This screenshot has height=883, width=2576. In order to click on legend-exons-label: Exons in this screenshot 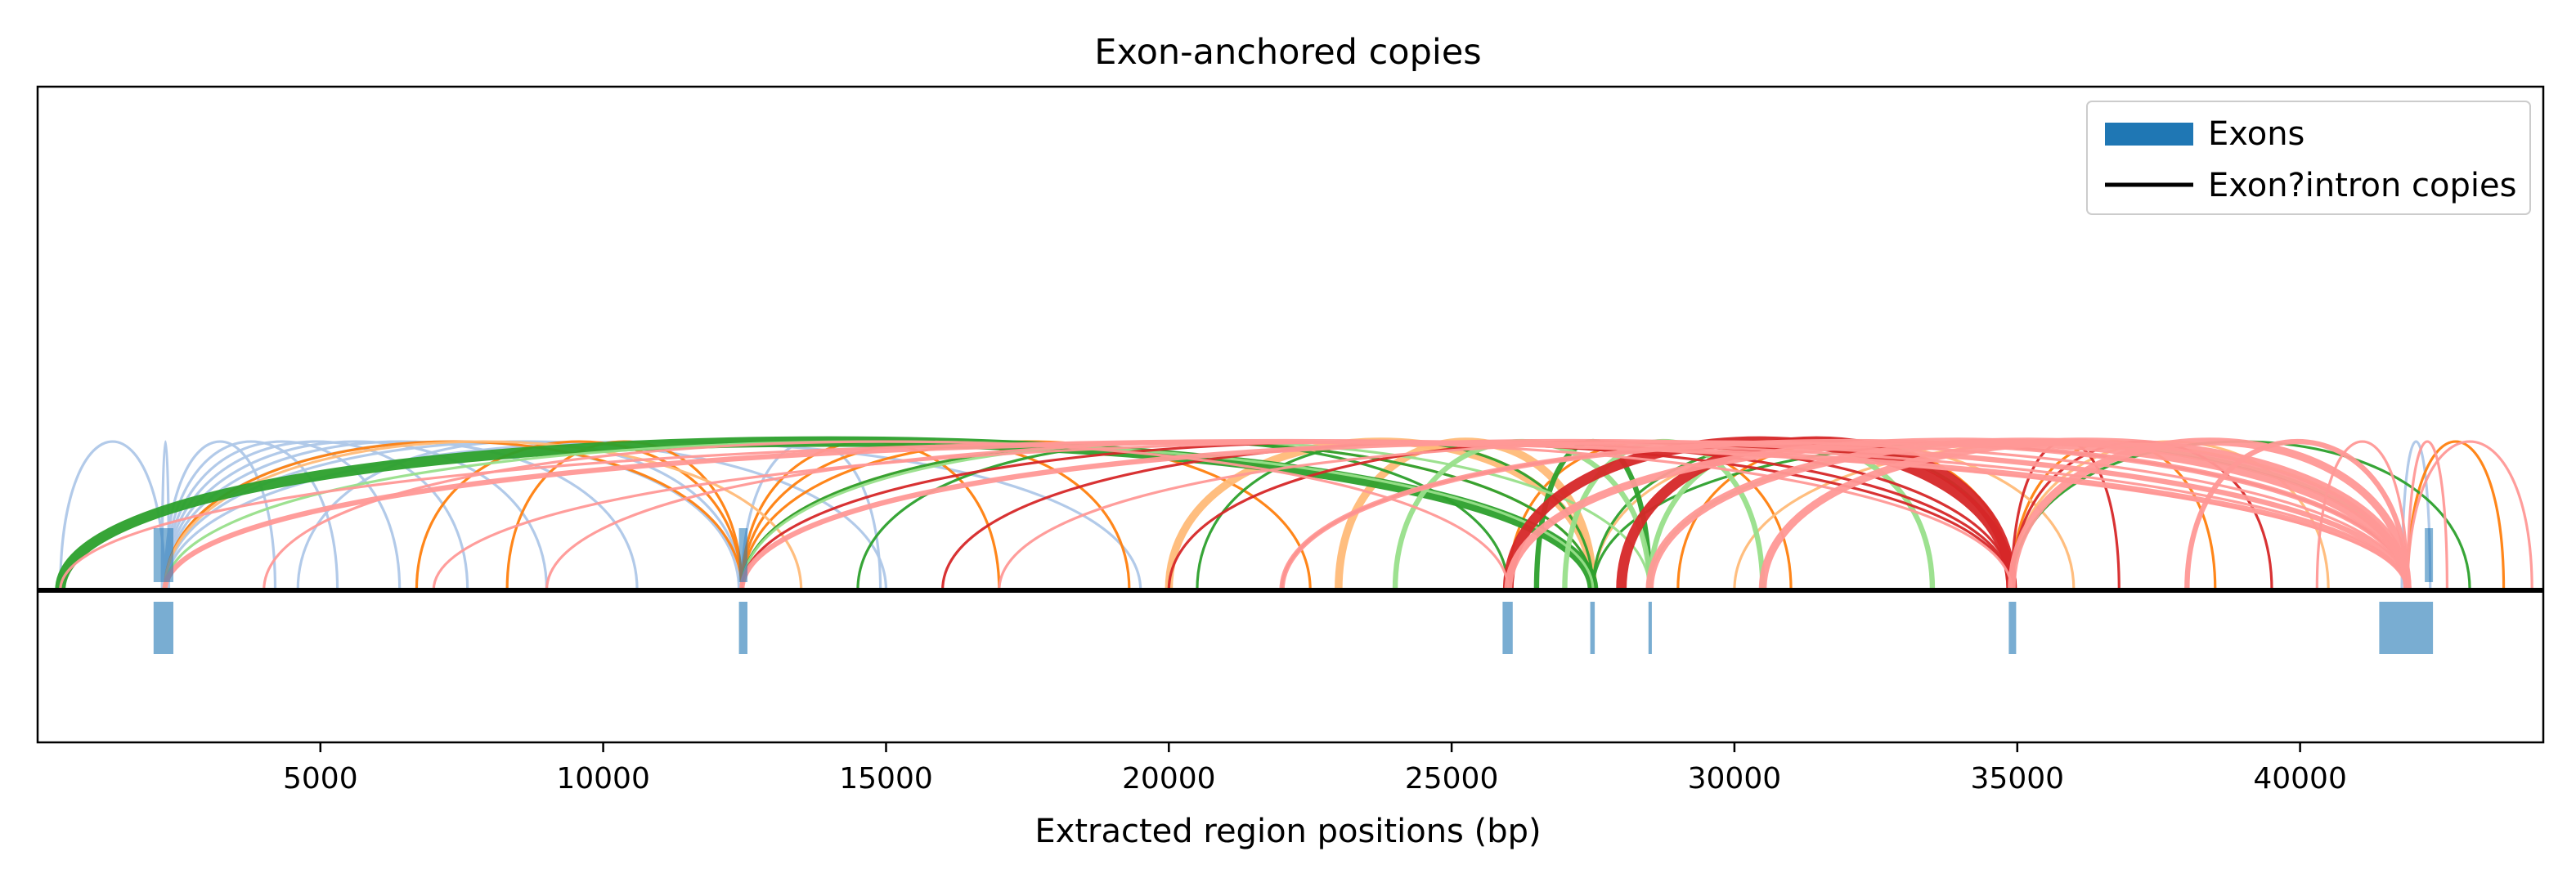, I will do `click(2256, 134)`.